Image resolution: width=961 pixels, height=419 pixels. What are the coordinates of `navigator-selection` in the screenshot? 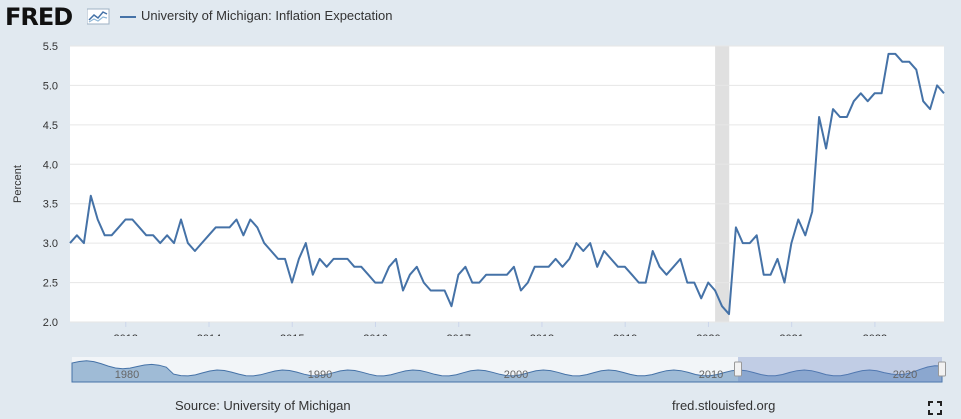 It's located at (840, 369).